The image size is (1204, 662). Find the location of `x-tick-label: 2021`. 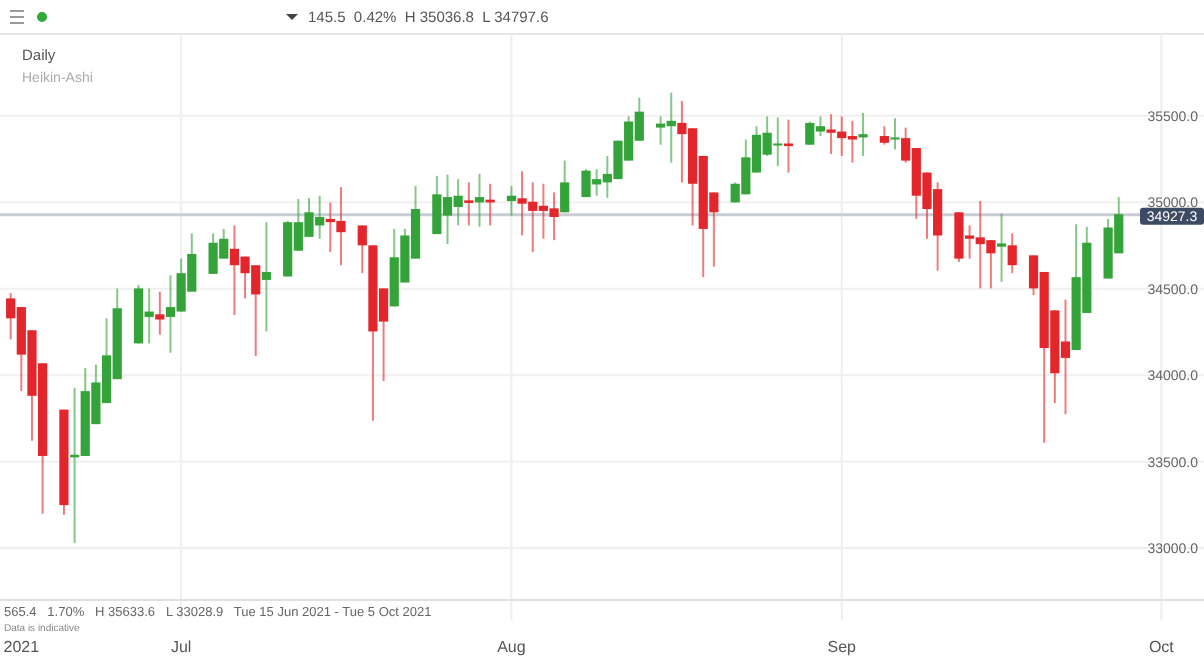

x-tick-label: 2021 is located at coordinates (22, 647).